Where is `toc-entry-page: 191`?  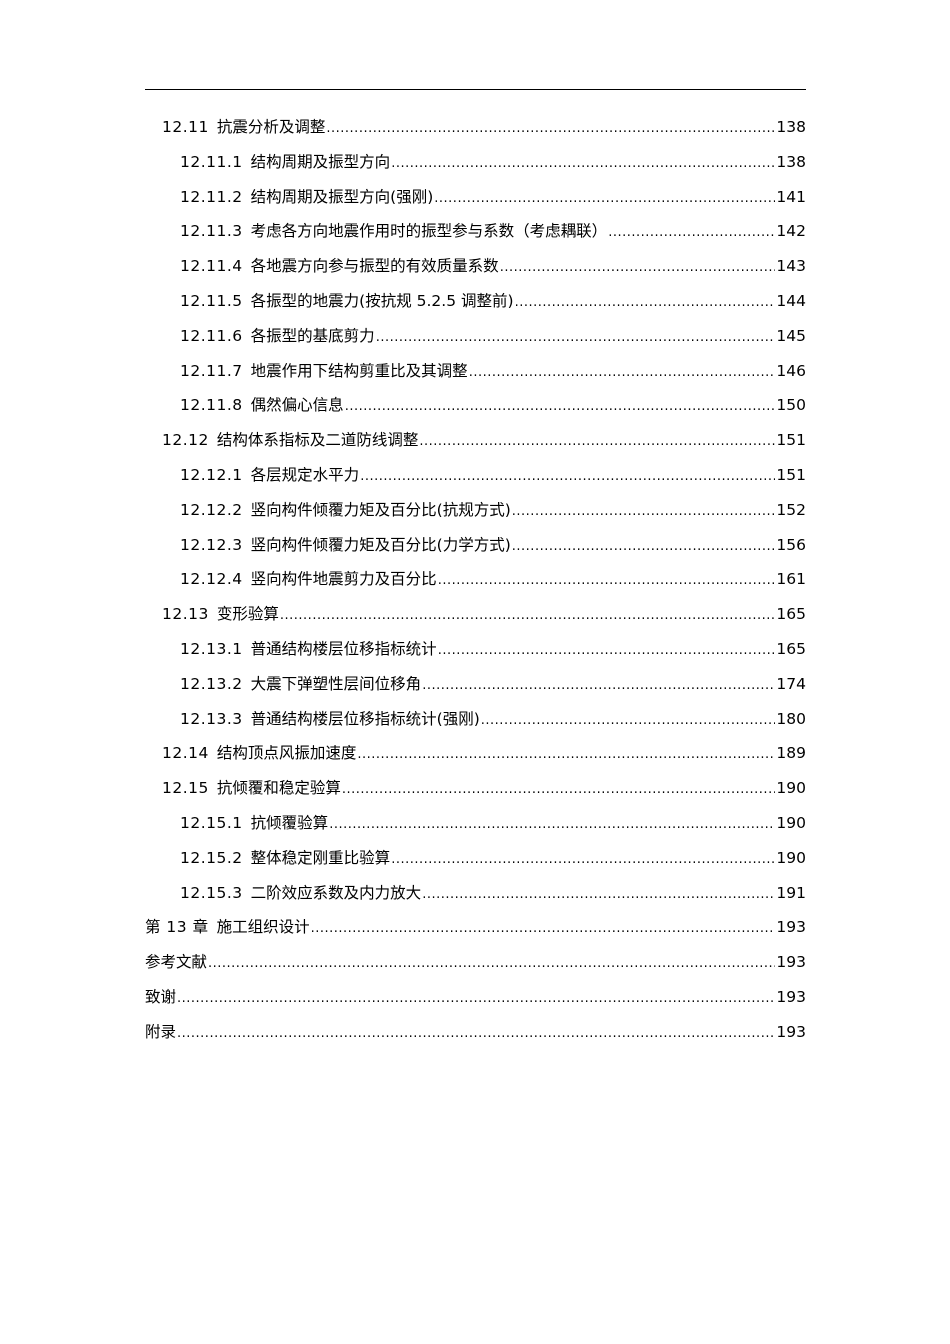
toc-entry-page: 191 is located at coordinates (791, 892).